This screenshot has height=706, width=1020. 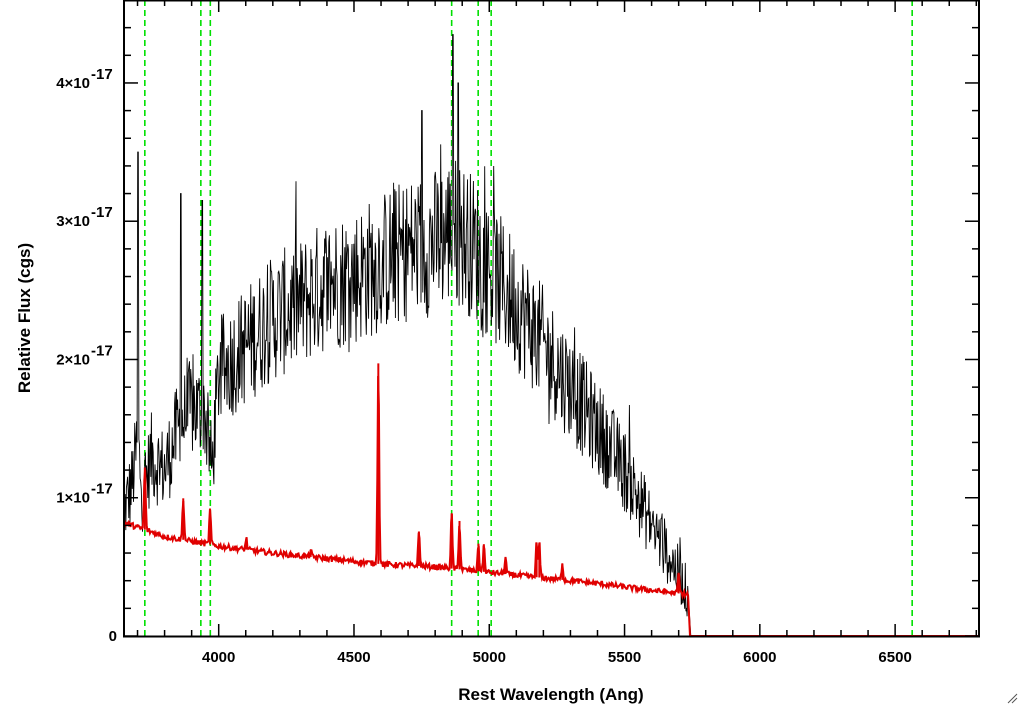 What do you see at coordinates (73, 83) in the screenshot?
I see `y-tick-label: 4×10` at bounding box center [73, 83].